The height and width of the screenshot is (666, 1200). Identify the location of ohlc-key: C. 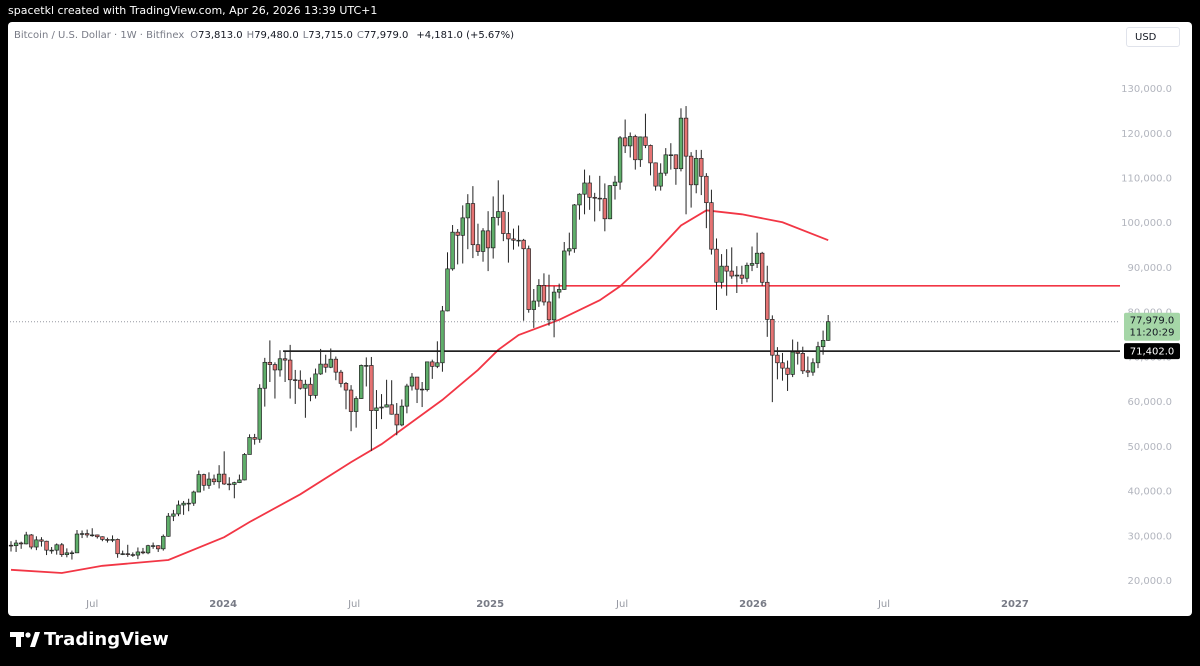
(360, 35).